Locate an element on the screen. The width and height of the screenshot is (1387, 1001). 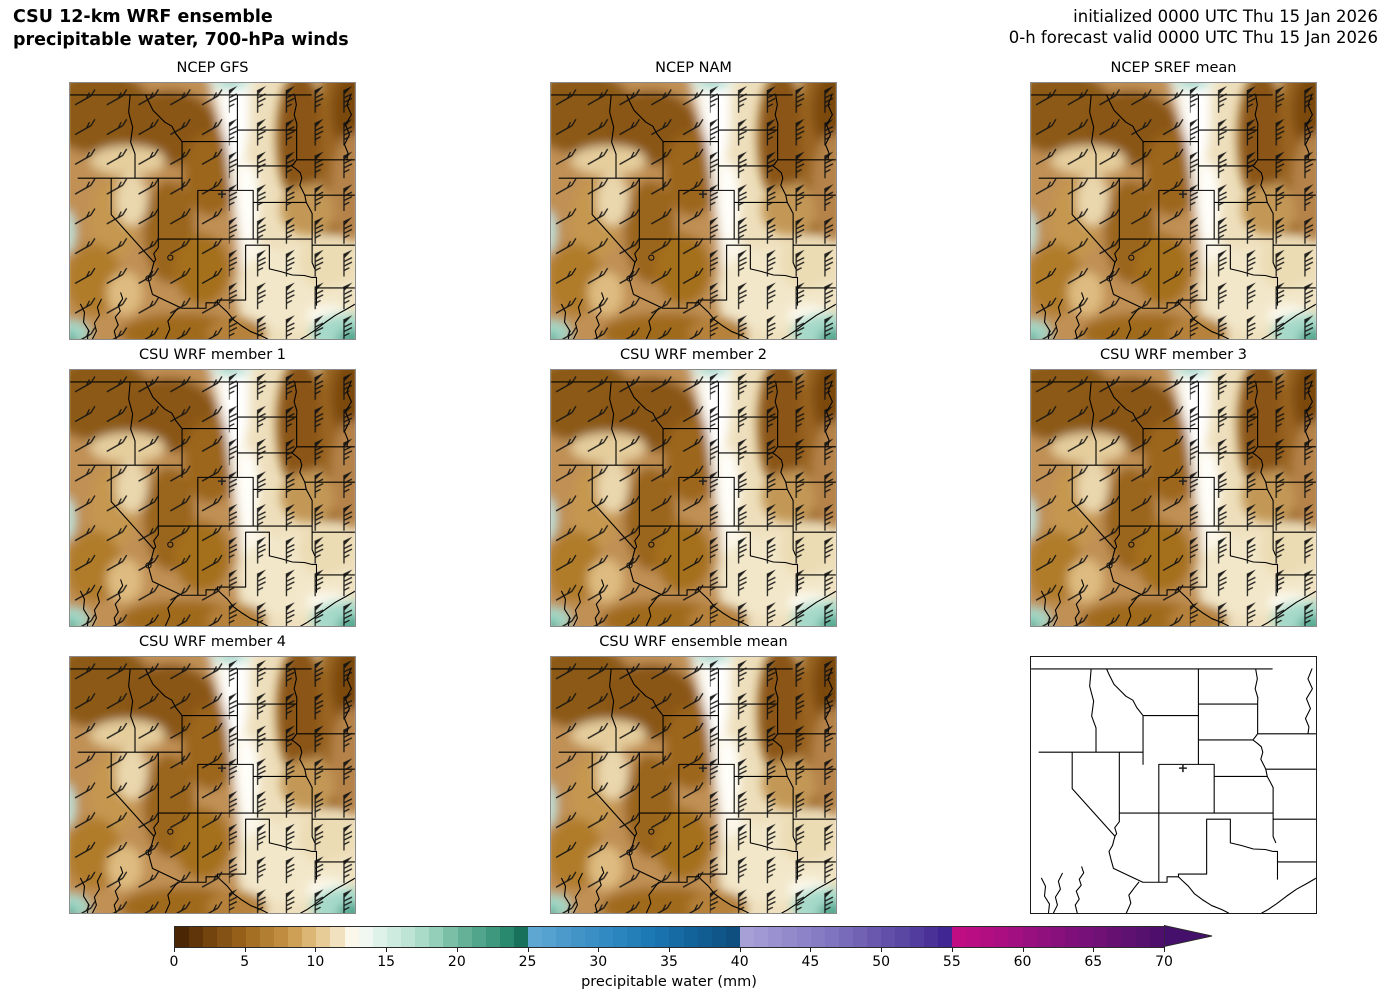
panel-title: NCEP GFS is located at coordinates (212, 68).